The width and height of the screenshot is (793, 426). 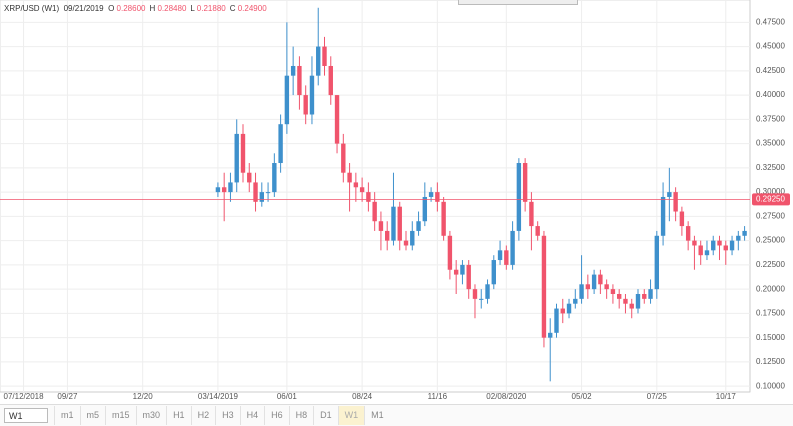 What do you see at coordinates (203, 415) in the screenshot?
I see `timeframe-button: H2` at bounding box center [203, 415].